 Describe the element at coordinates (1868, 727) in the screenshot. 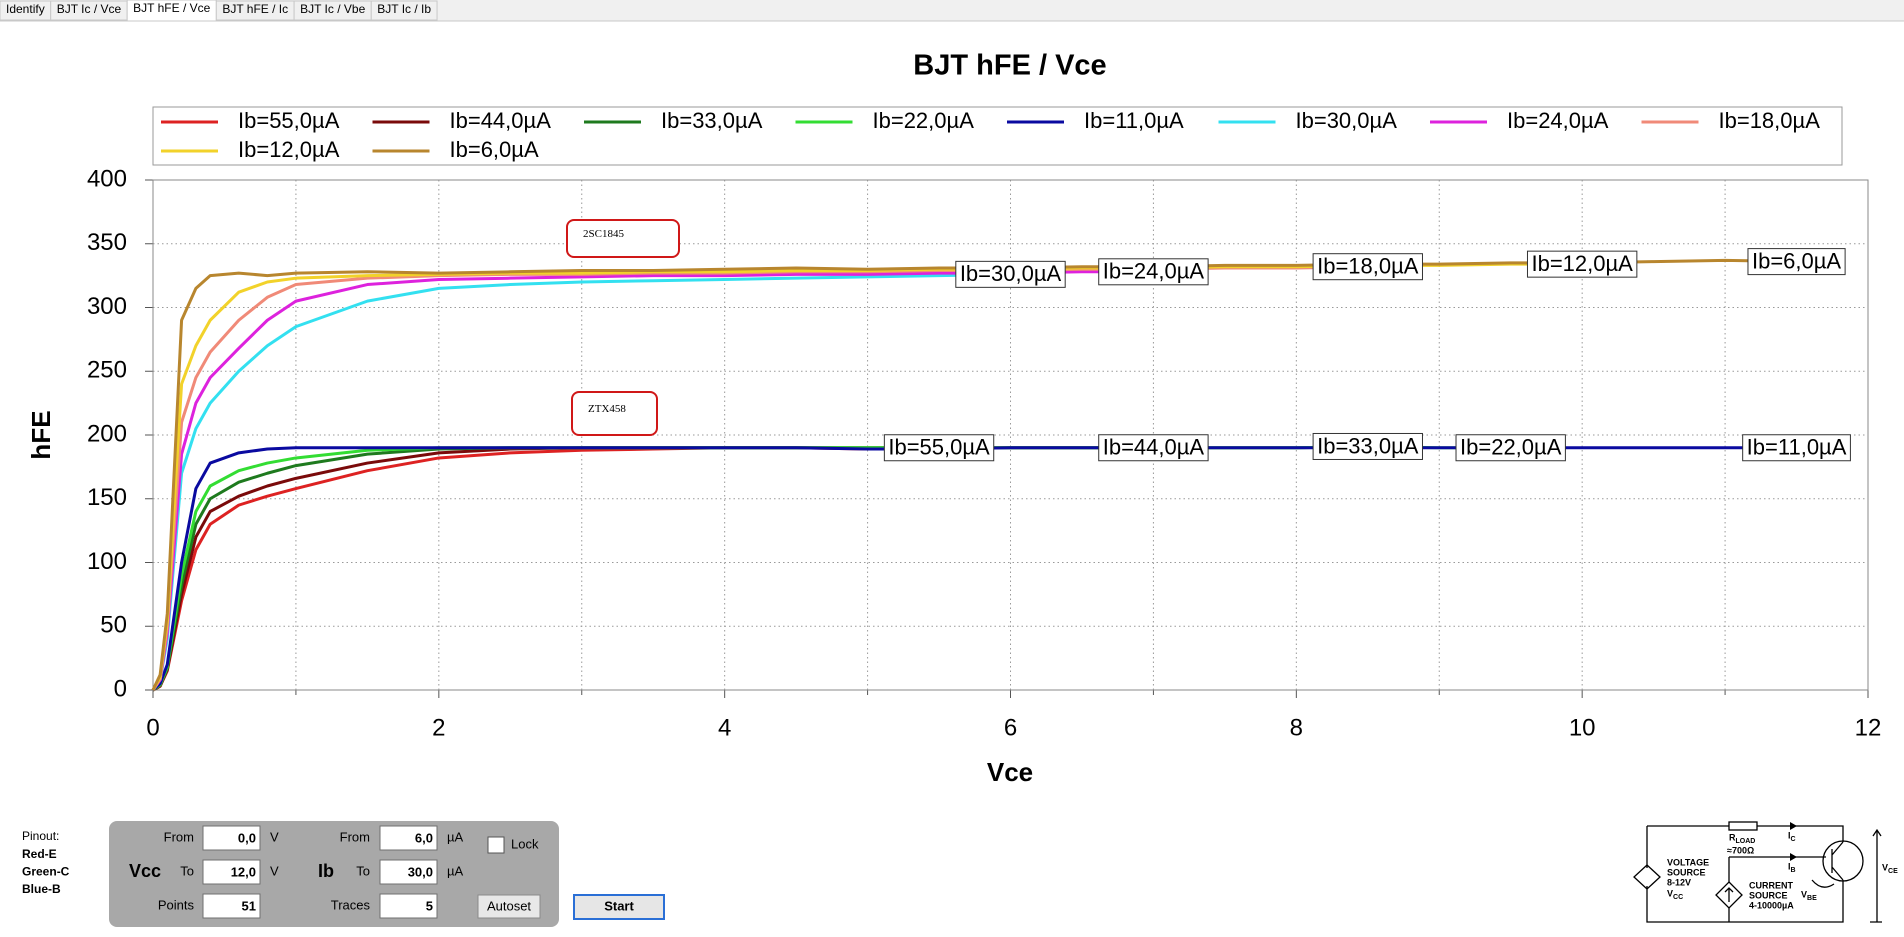

I see `x-tick-label: 12` at that location.